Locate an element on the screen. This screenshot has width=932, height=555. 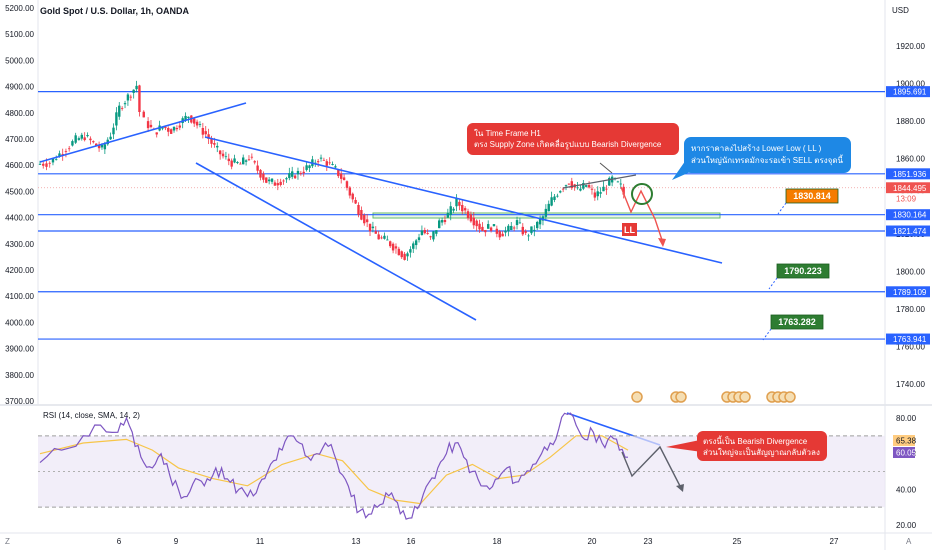
trendline-wedge-top is located at coordinates (463, 200).